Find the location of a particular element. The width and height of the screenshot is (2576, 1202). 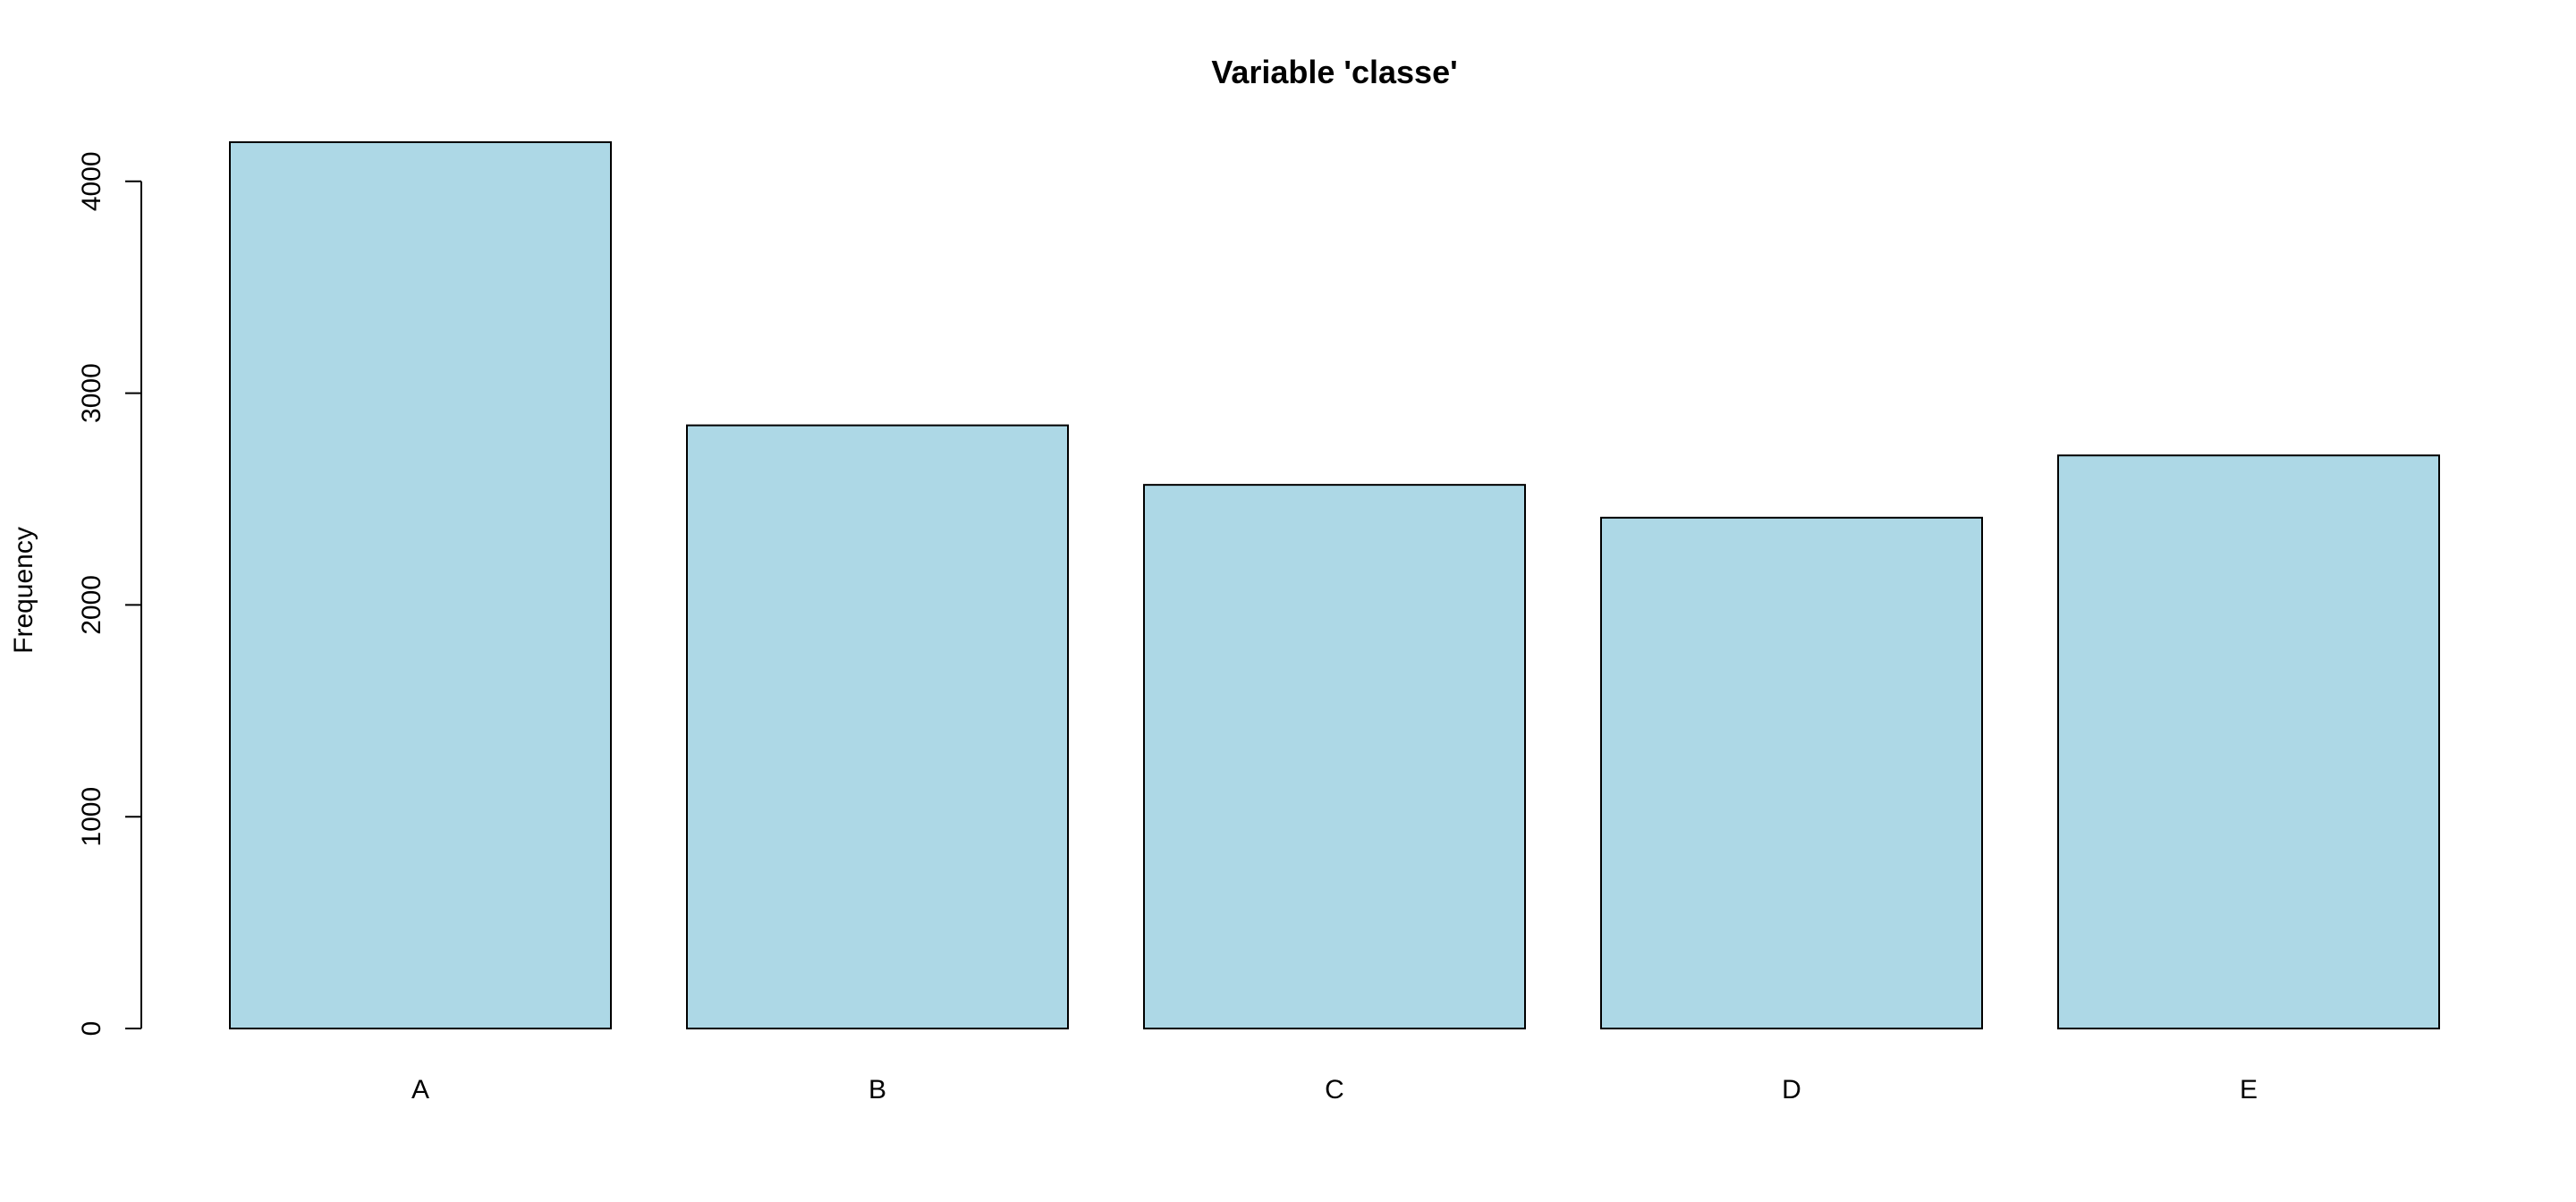

x-category-label: C is located at coordinates (1334, 1090).